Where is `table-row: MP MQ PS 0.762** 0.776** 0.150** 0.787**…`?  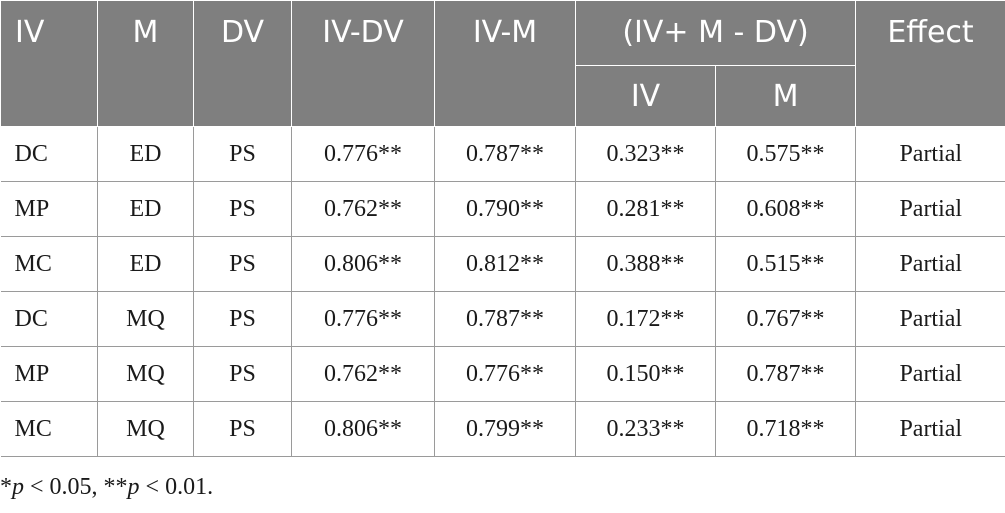 table-row: MP MQ PS 0.762** 0.776** 0.150** 0.787**… is located at coordinates (502, 374).